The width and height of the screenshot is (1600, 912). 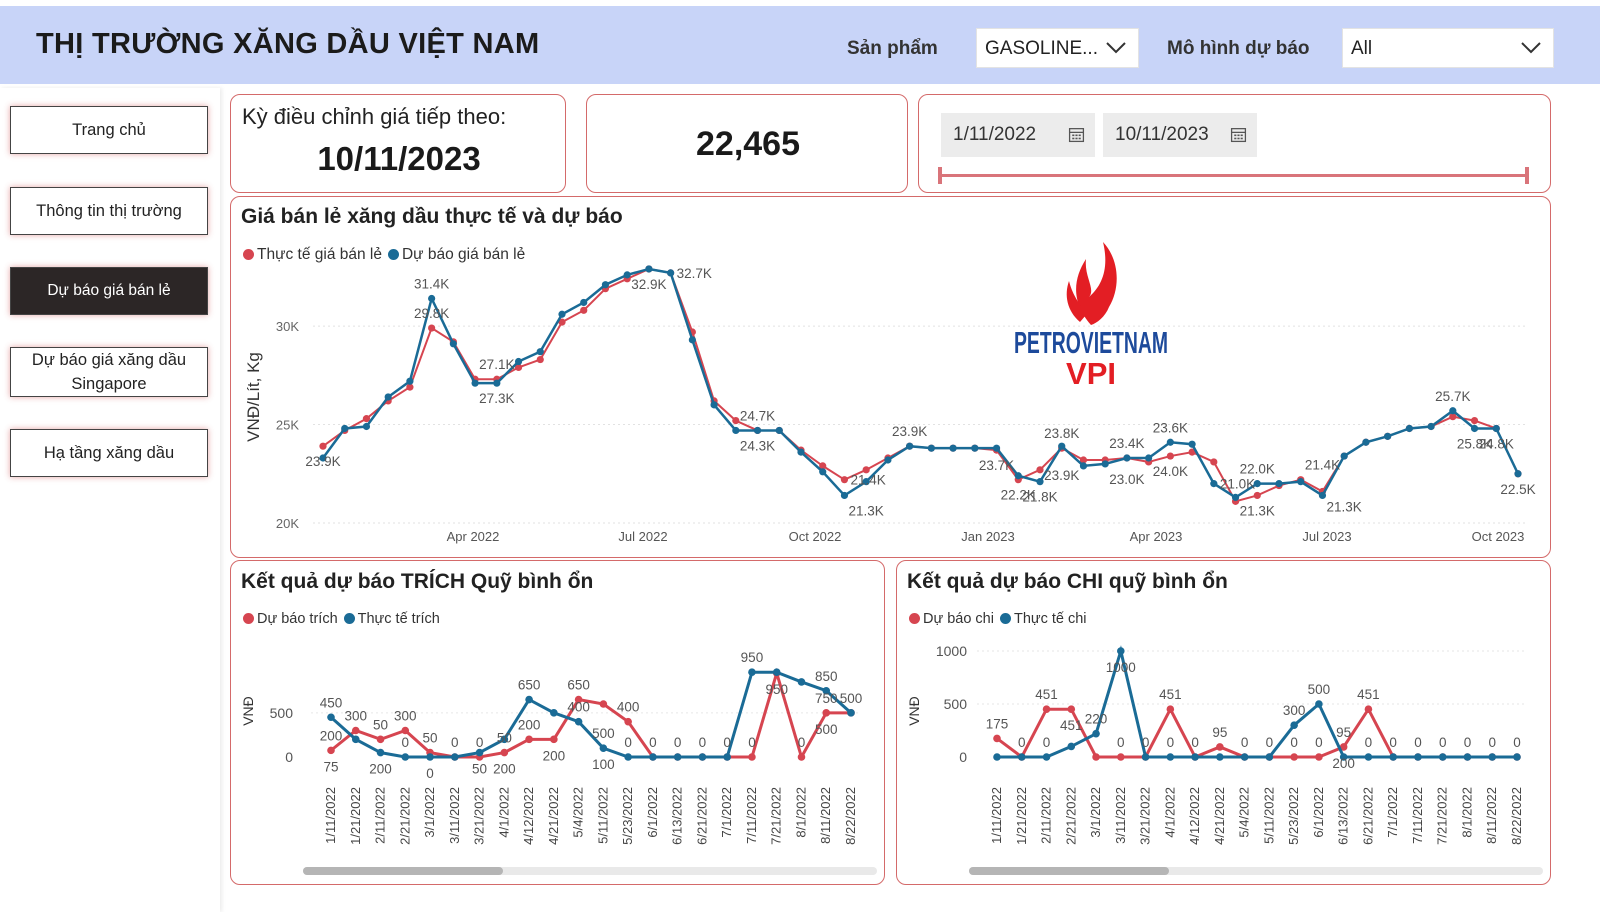 What do you see at coordinates (627, 816) in the screenshot?
I see `x-tick-label: 5/23/2022` at bounding box center [627, 816].